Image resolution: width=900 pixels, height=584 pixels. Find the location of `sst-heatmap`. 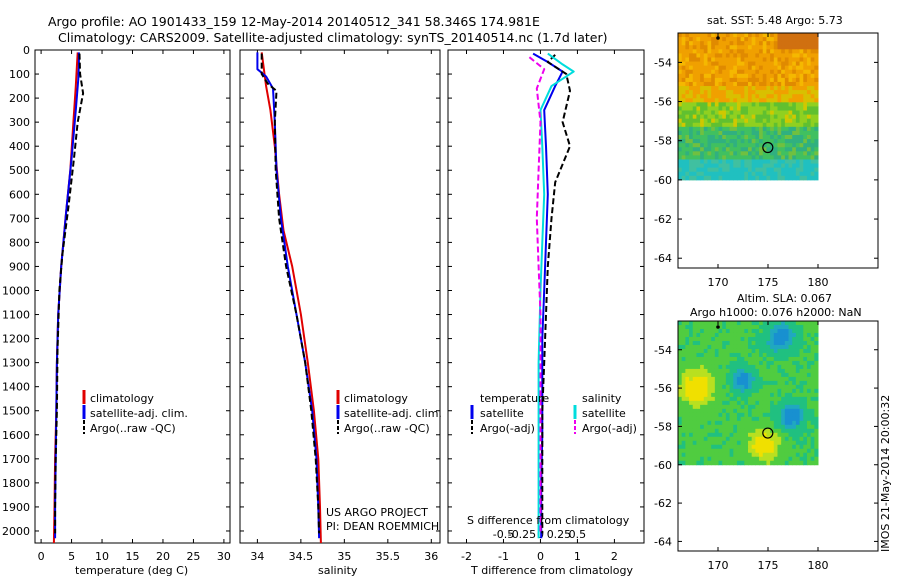

sst-heatmap is located at coordinates (748, 107).